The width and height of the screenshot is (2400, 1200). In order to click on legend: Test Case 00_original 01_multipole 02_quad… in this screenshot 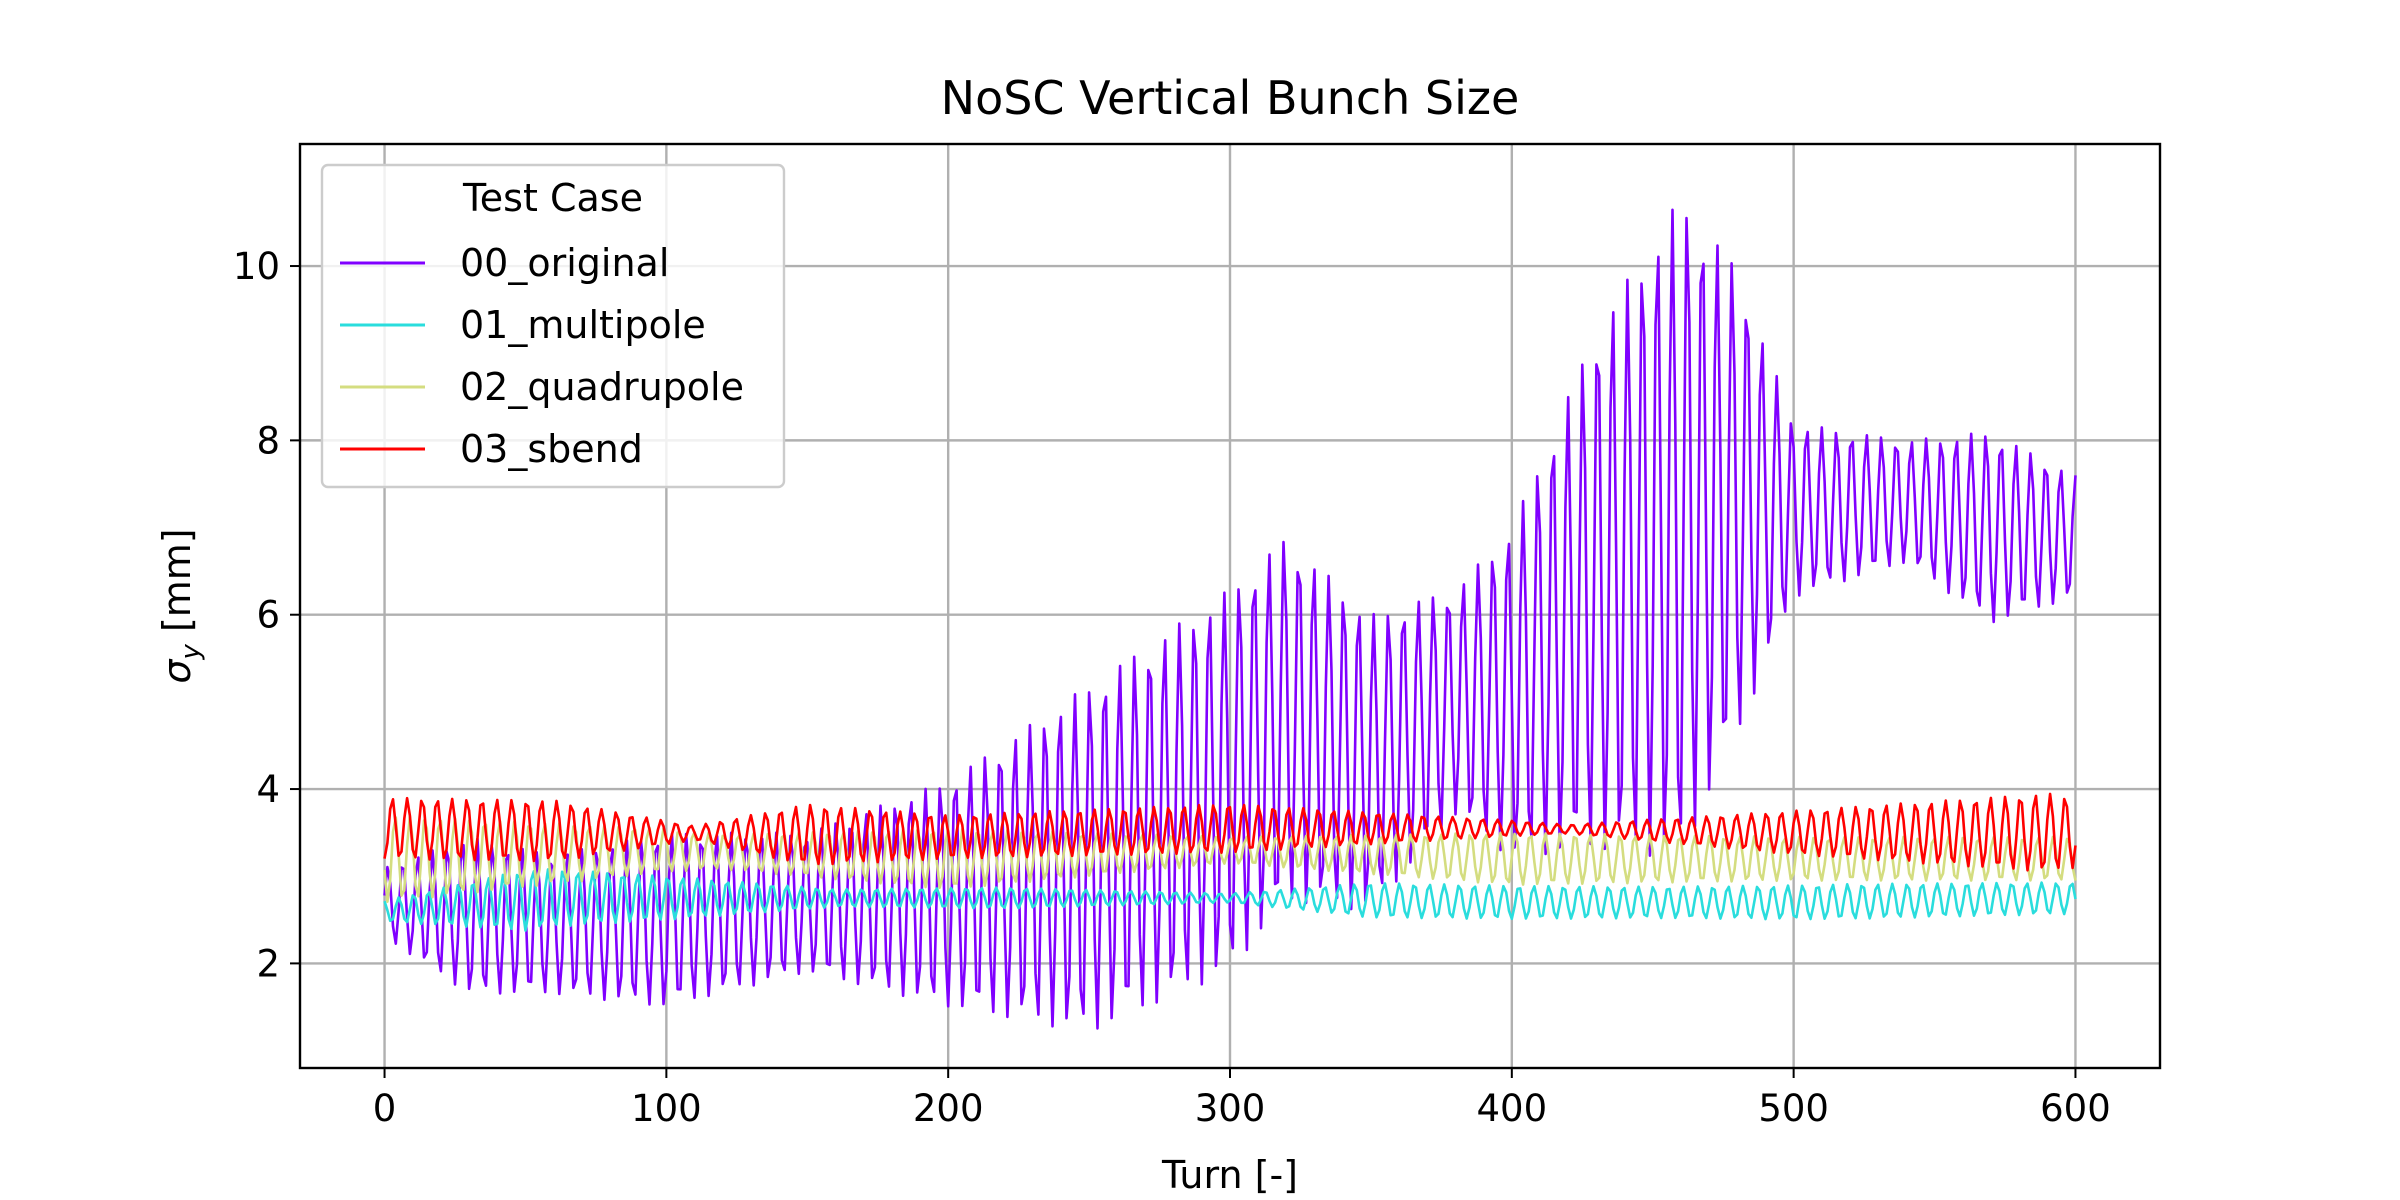, I will do `click(553, 326)`.